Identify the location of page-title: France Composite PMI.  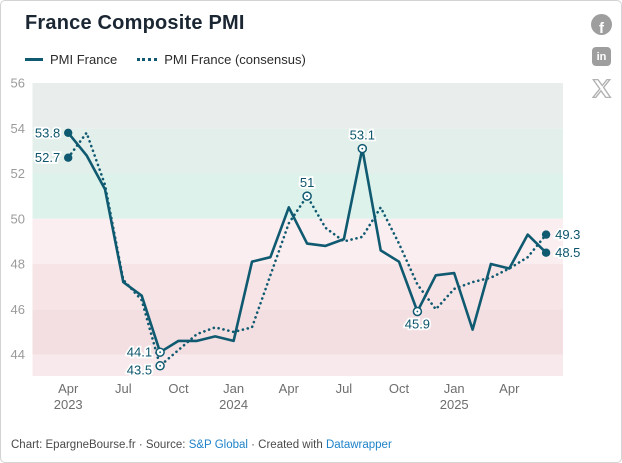
(135, 23).